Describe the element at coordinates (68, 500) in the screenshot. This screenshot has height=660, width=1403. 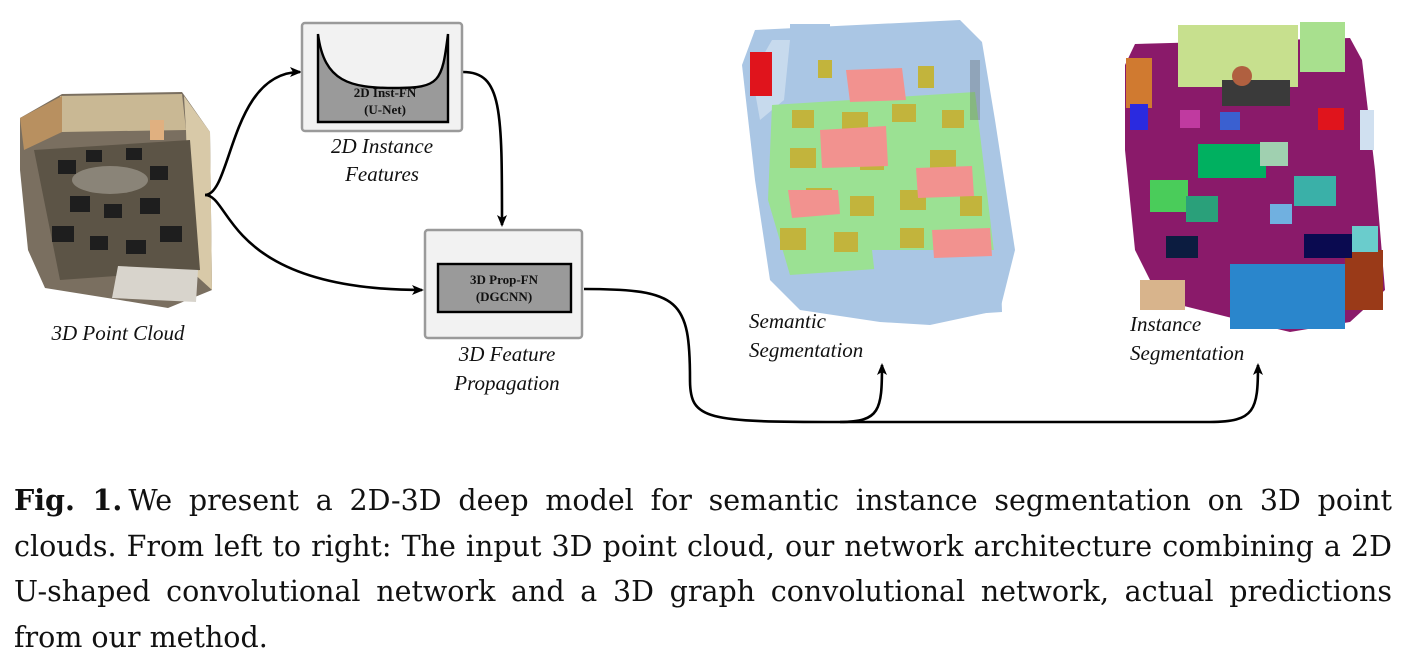
I see `figure-caption-label: Fig. 1.` at that location.